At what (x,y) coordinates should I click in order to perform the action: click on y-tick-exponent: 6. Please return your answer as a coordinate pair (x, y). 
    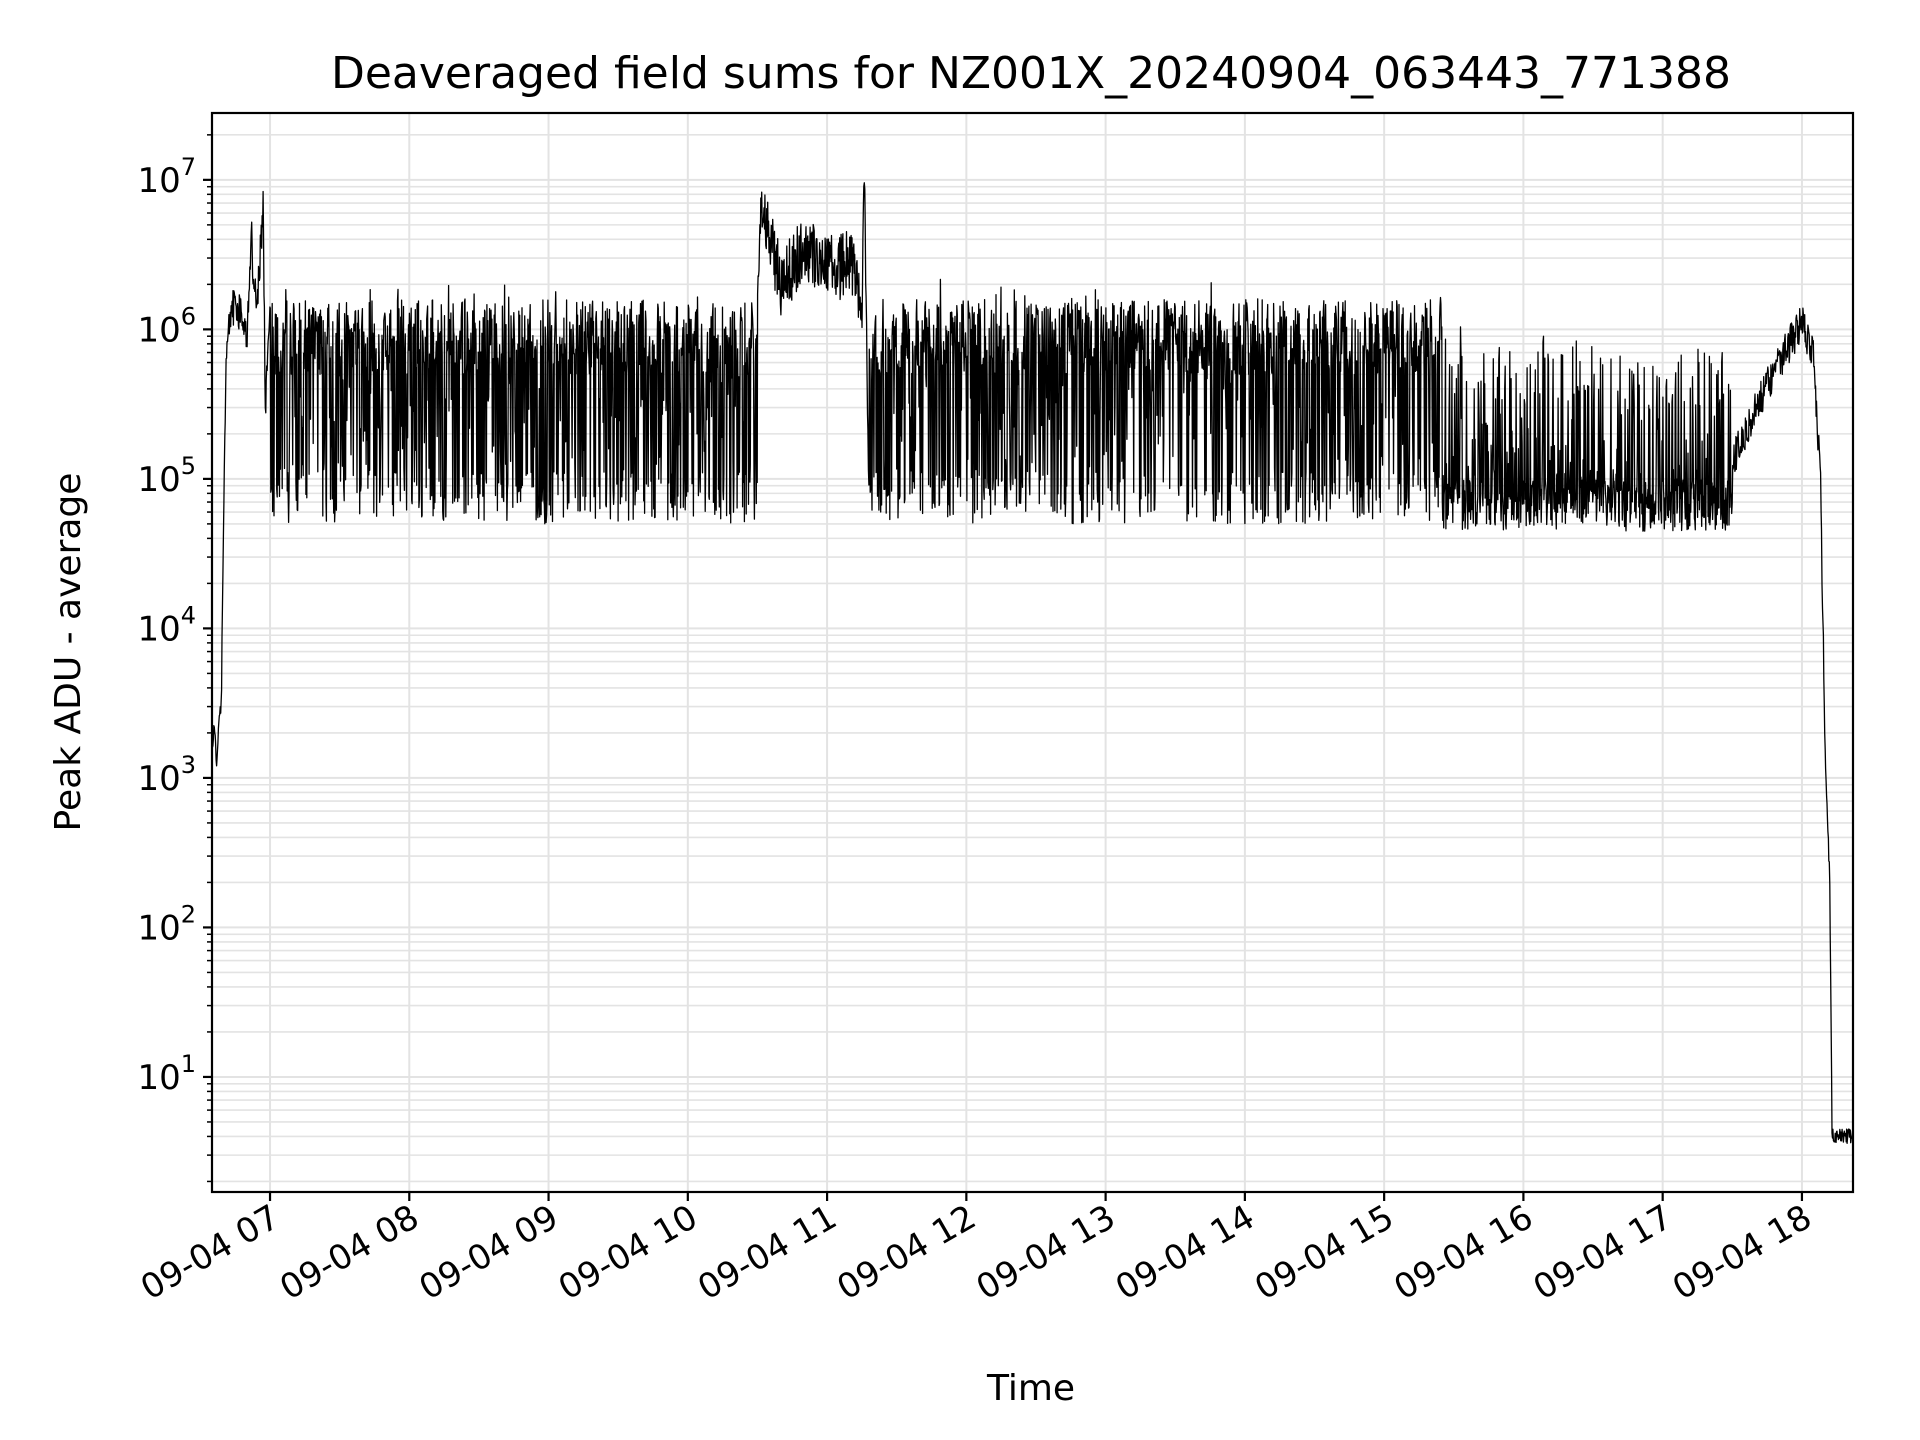
    Looking at the image, I should click on (188, 316).